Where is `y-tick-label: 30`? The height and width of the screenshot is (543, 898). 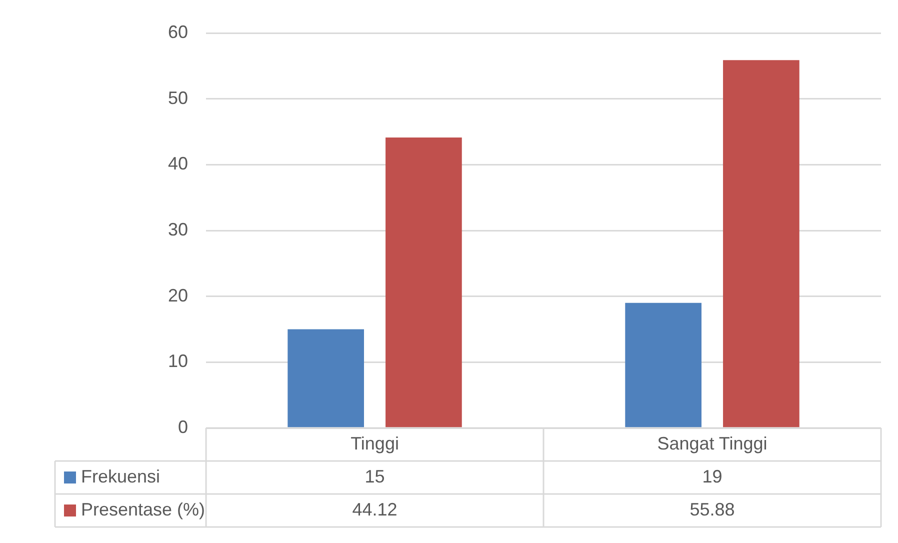 y-tick-label: 30 is located at coordinates (178, 229).